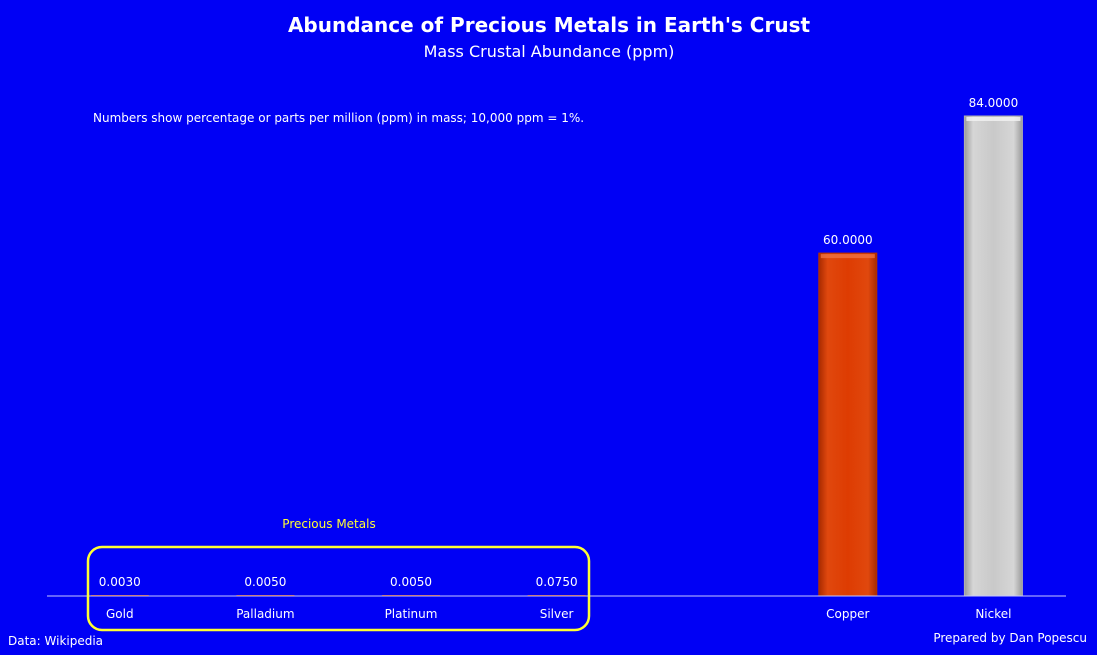  I want to click on credit-footer: Prepared by Dan Popescu, so click(1010, 638).